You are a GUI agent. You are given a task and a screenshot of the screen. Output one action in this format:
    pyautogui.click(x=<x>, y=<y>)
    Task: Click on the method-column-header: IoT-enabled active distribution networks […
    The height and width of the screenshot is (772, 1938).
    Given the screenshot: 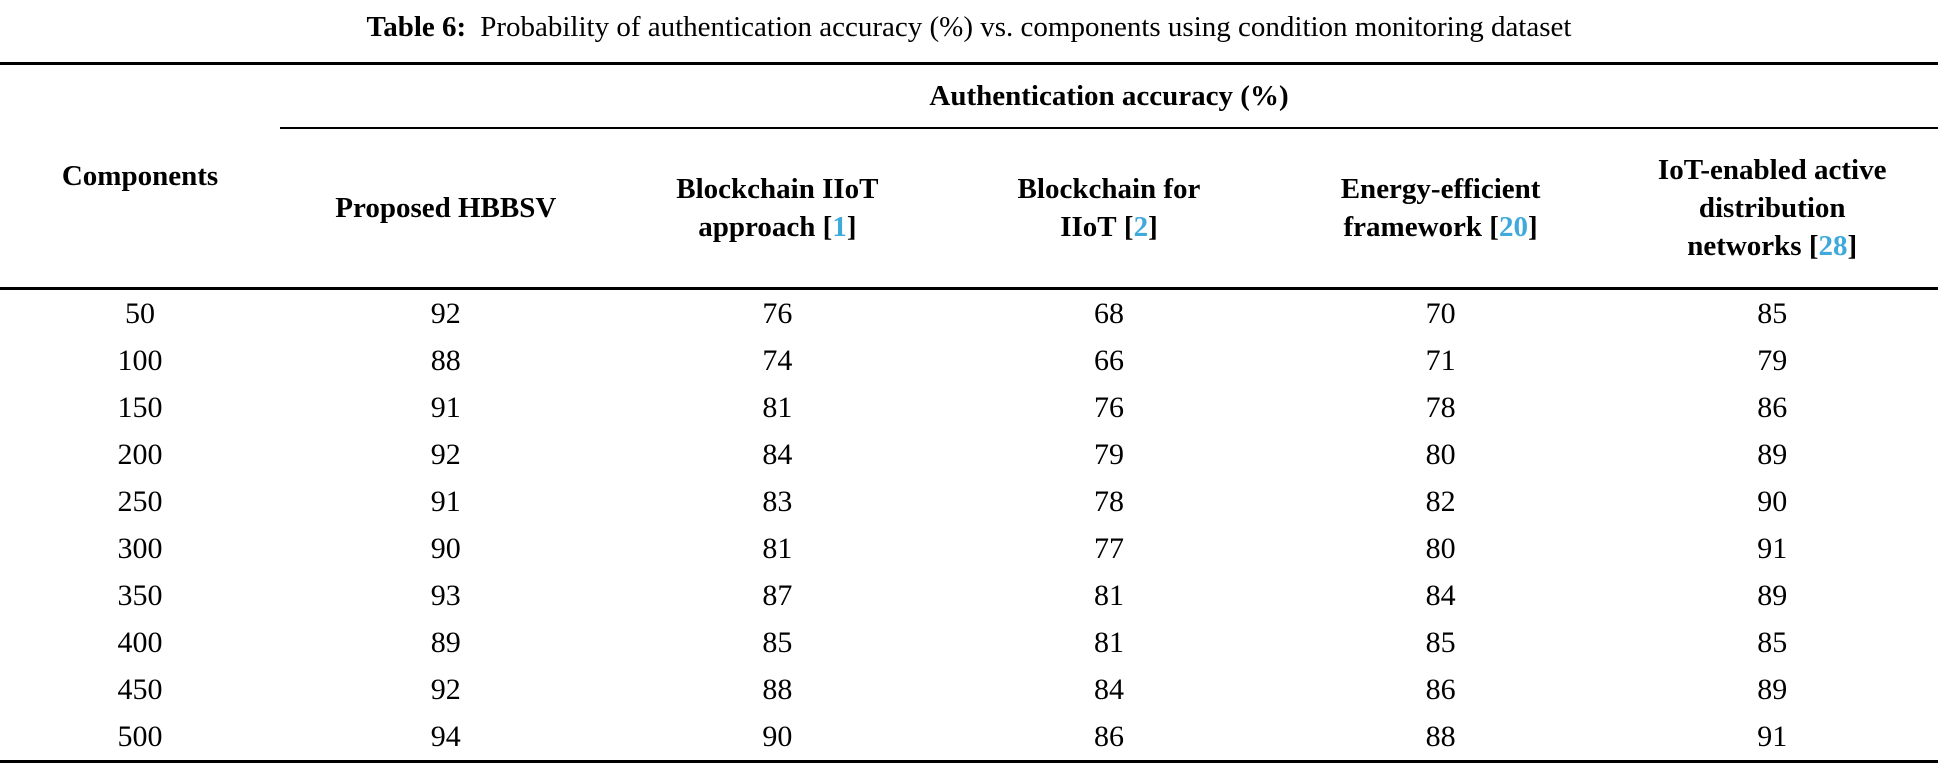 What is the action you would take?
    pyautogui.click(x=1772, y=208)
    